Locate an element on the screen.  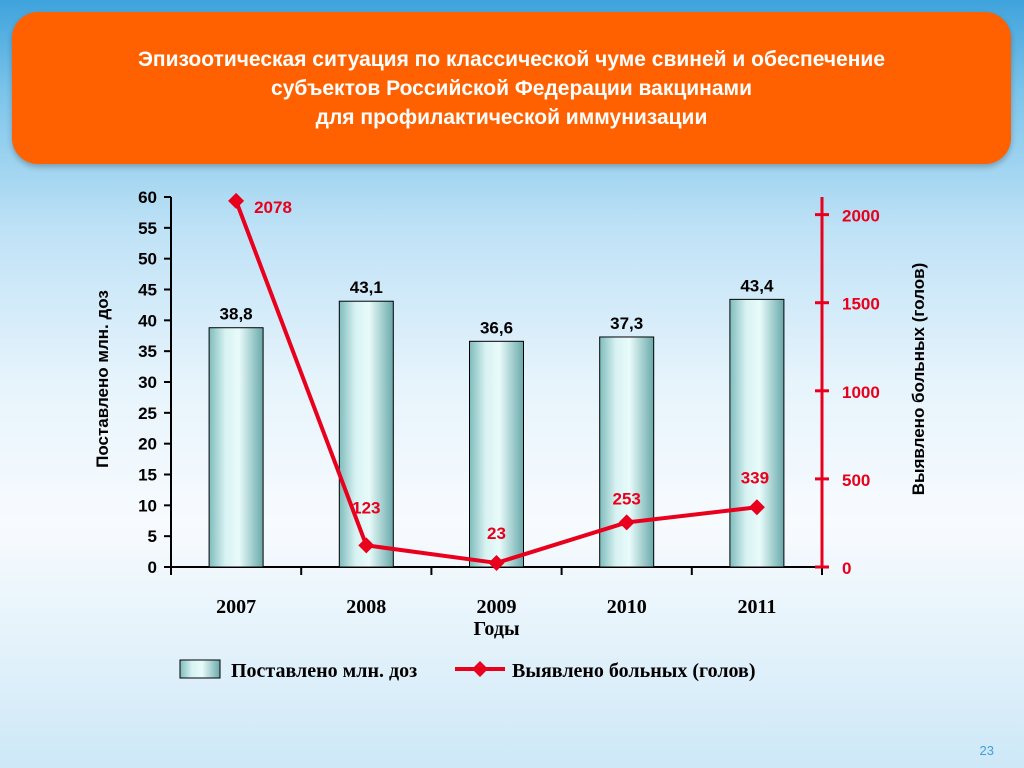
y-tick-label-right: 1000 is located at coordinates (861, 392).